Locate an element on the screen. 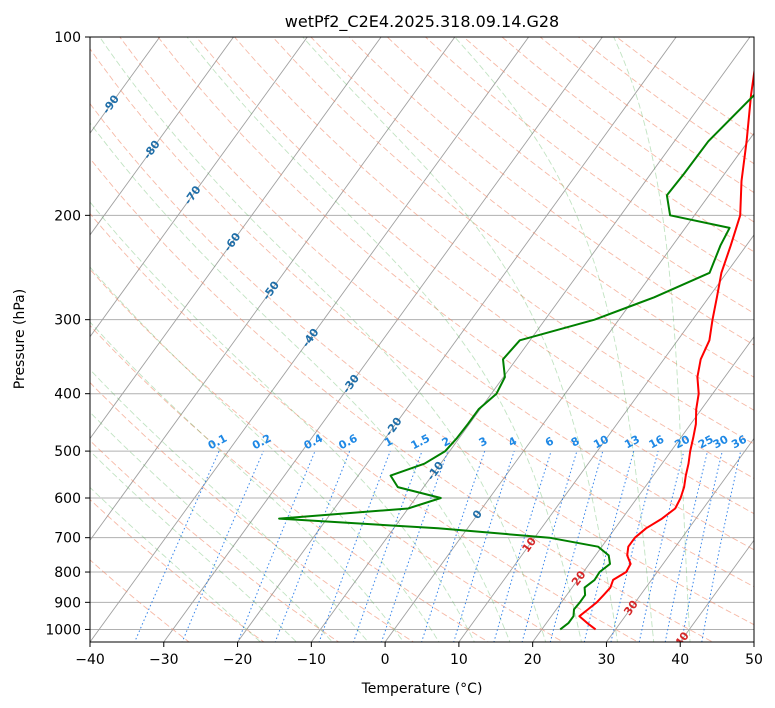 The width and height of the screenshot is (775, 708). x-tick-label: 20 is located at coordinates (533, 660).